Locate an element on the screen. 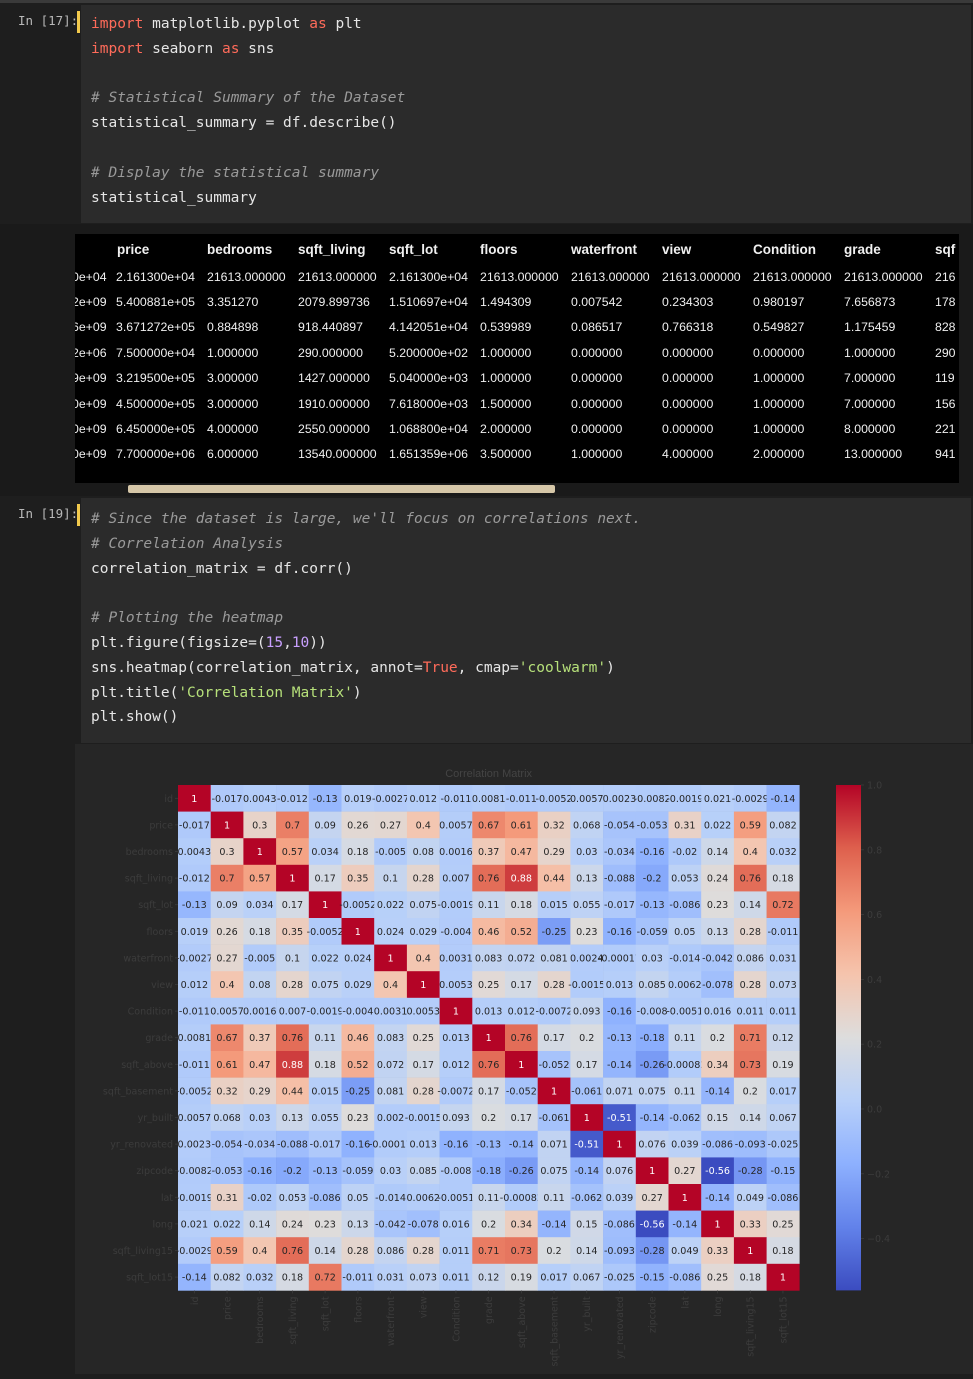  table-cell: 119 is located at coordinates (945, 378).